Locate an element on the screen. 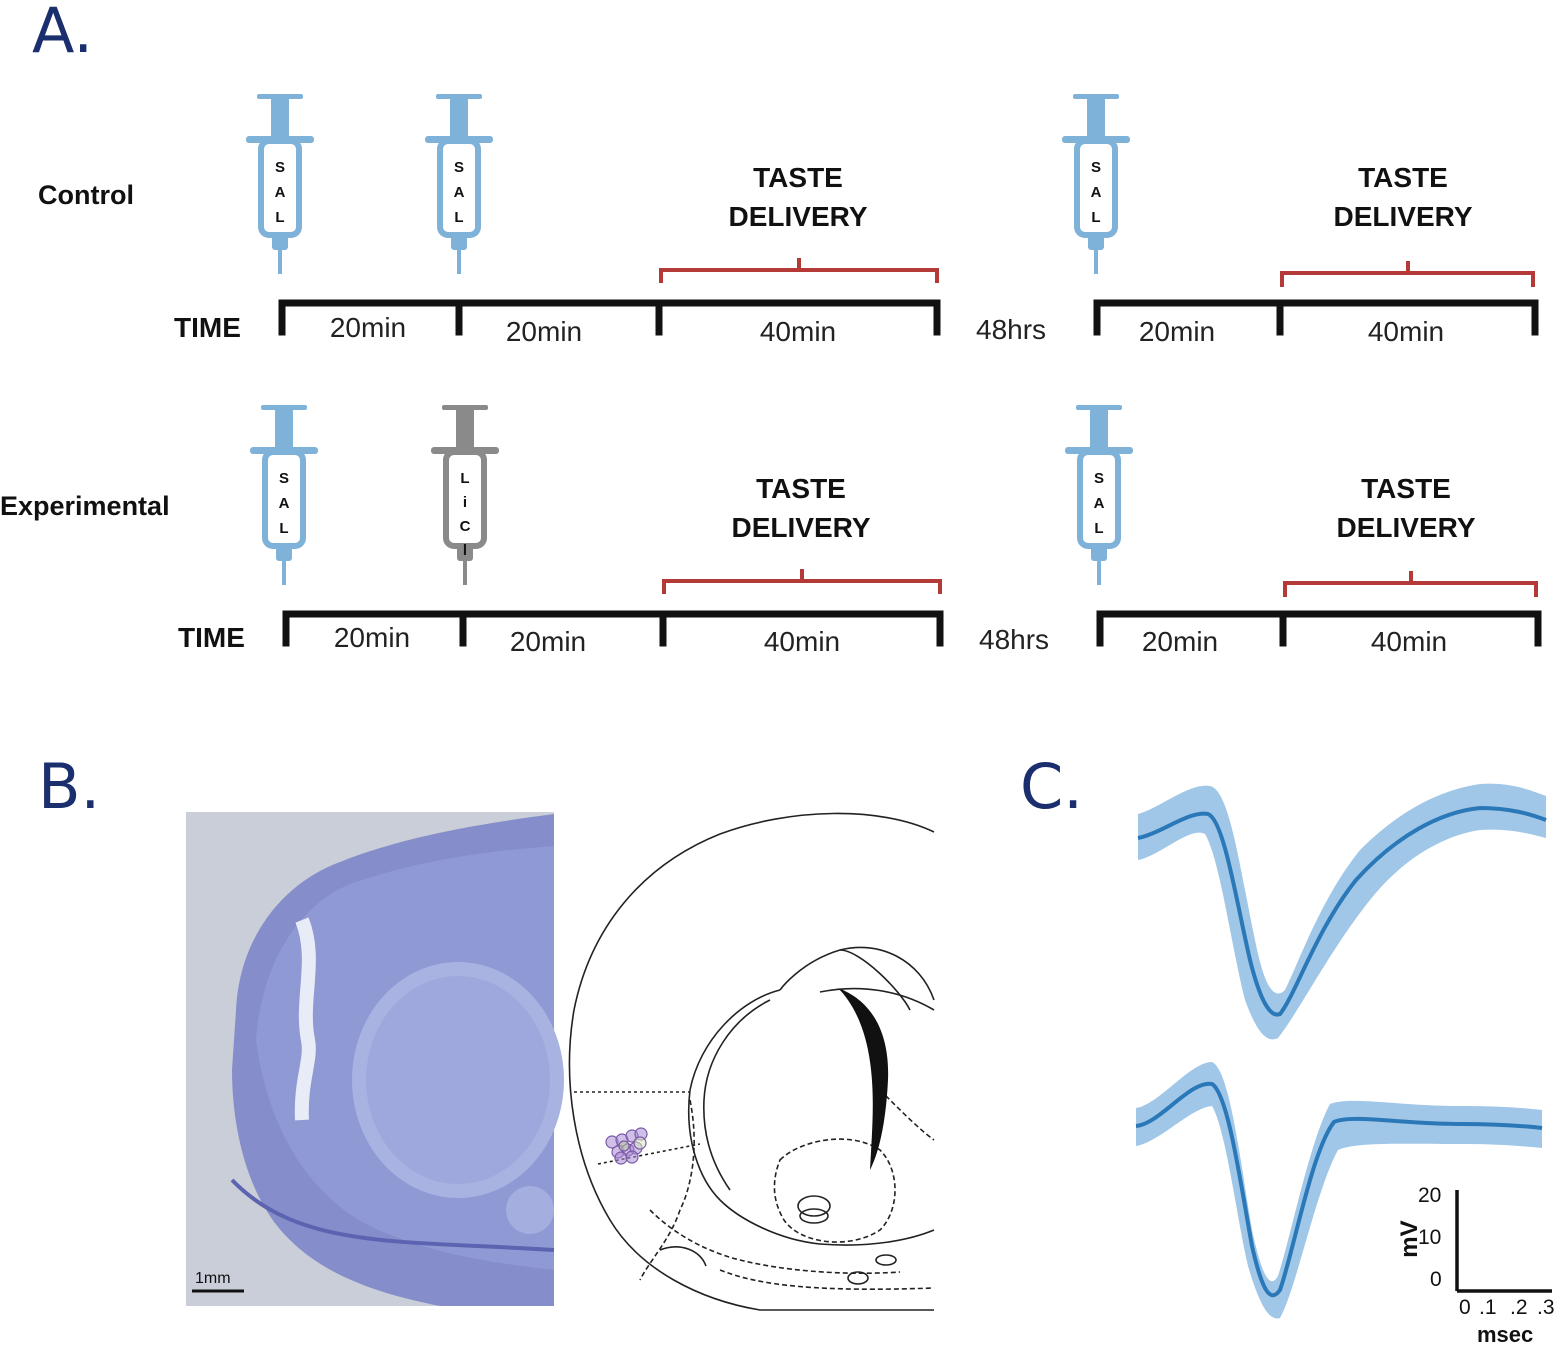 This screenshot has height=1351, width=1566. x-tick-label: .1 is located at coordinates (1488, 1307).